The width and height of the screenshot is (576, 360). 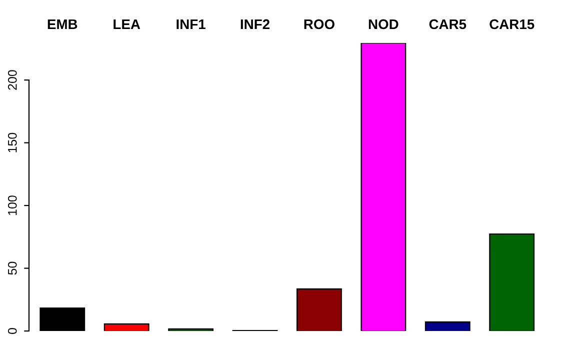 I want to click on x-tick-label: NOD, so click(x=383, y=24).